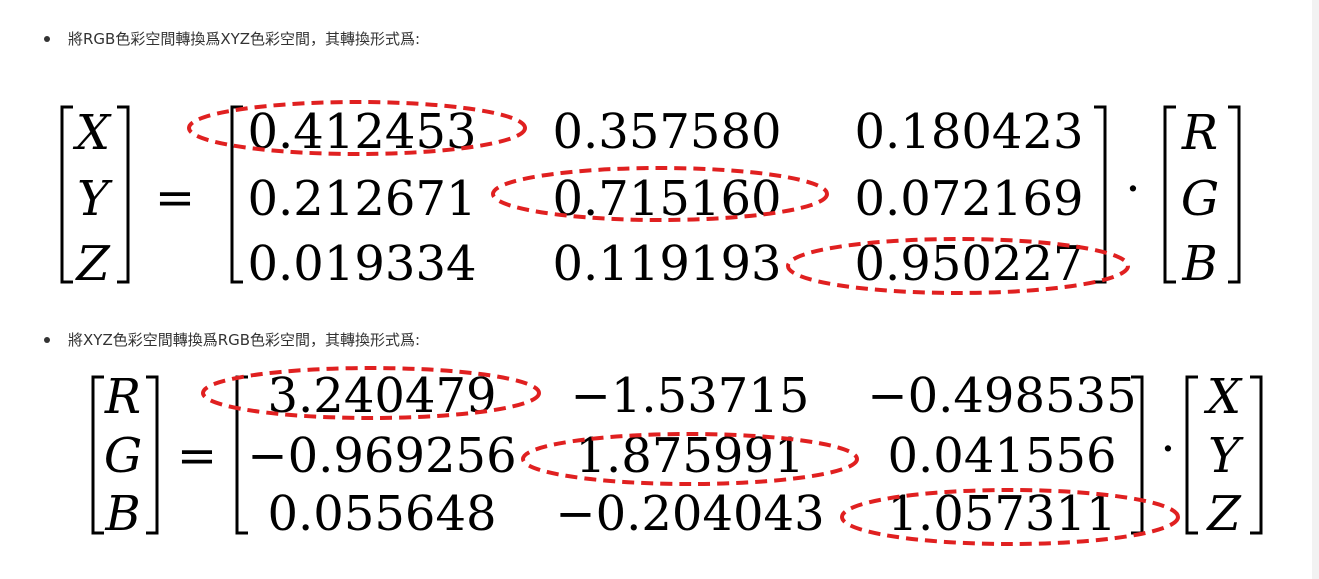  What do you see at coordinates (244, 39) in the screenshot?
I see `bullet-text-rgb-to-xyz: 將RGB色彩空間轉換爲XYZ色彩空間，其轉換形式爲:` at bounding box center [244, 39].